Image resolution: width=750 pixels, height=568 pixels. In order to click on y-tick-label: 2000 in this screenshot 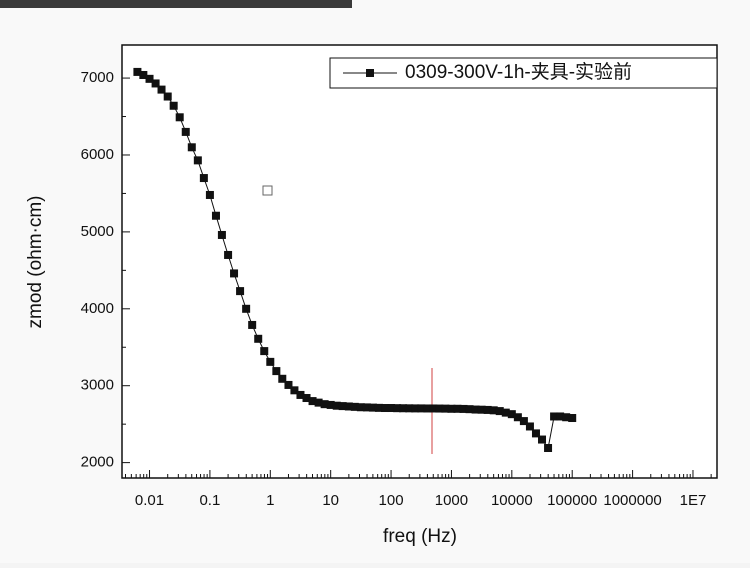, I will do `click(97, 462)`.